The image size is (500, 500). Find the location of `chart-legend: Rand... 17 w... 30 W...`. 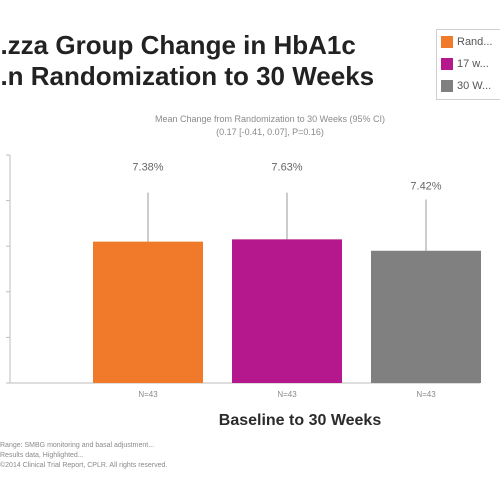

chart-legend: Rand... 17 w... 30 W... is located at coordinates (468, 64).